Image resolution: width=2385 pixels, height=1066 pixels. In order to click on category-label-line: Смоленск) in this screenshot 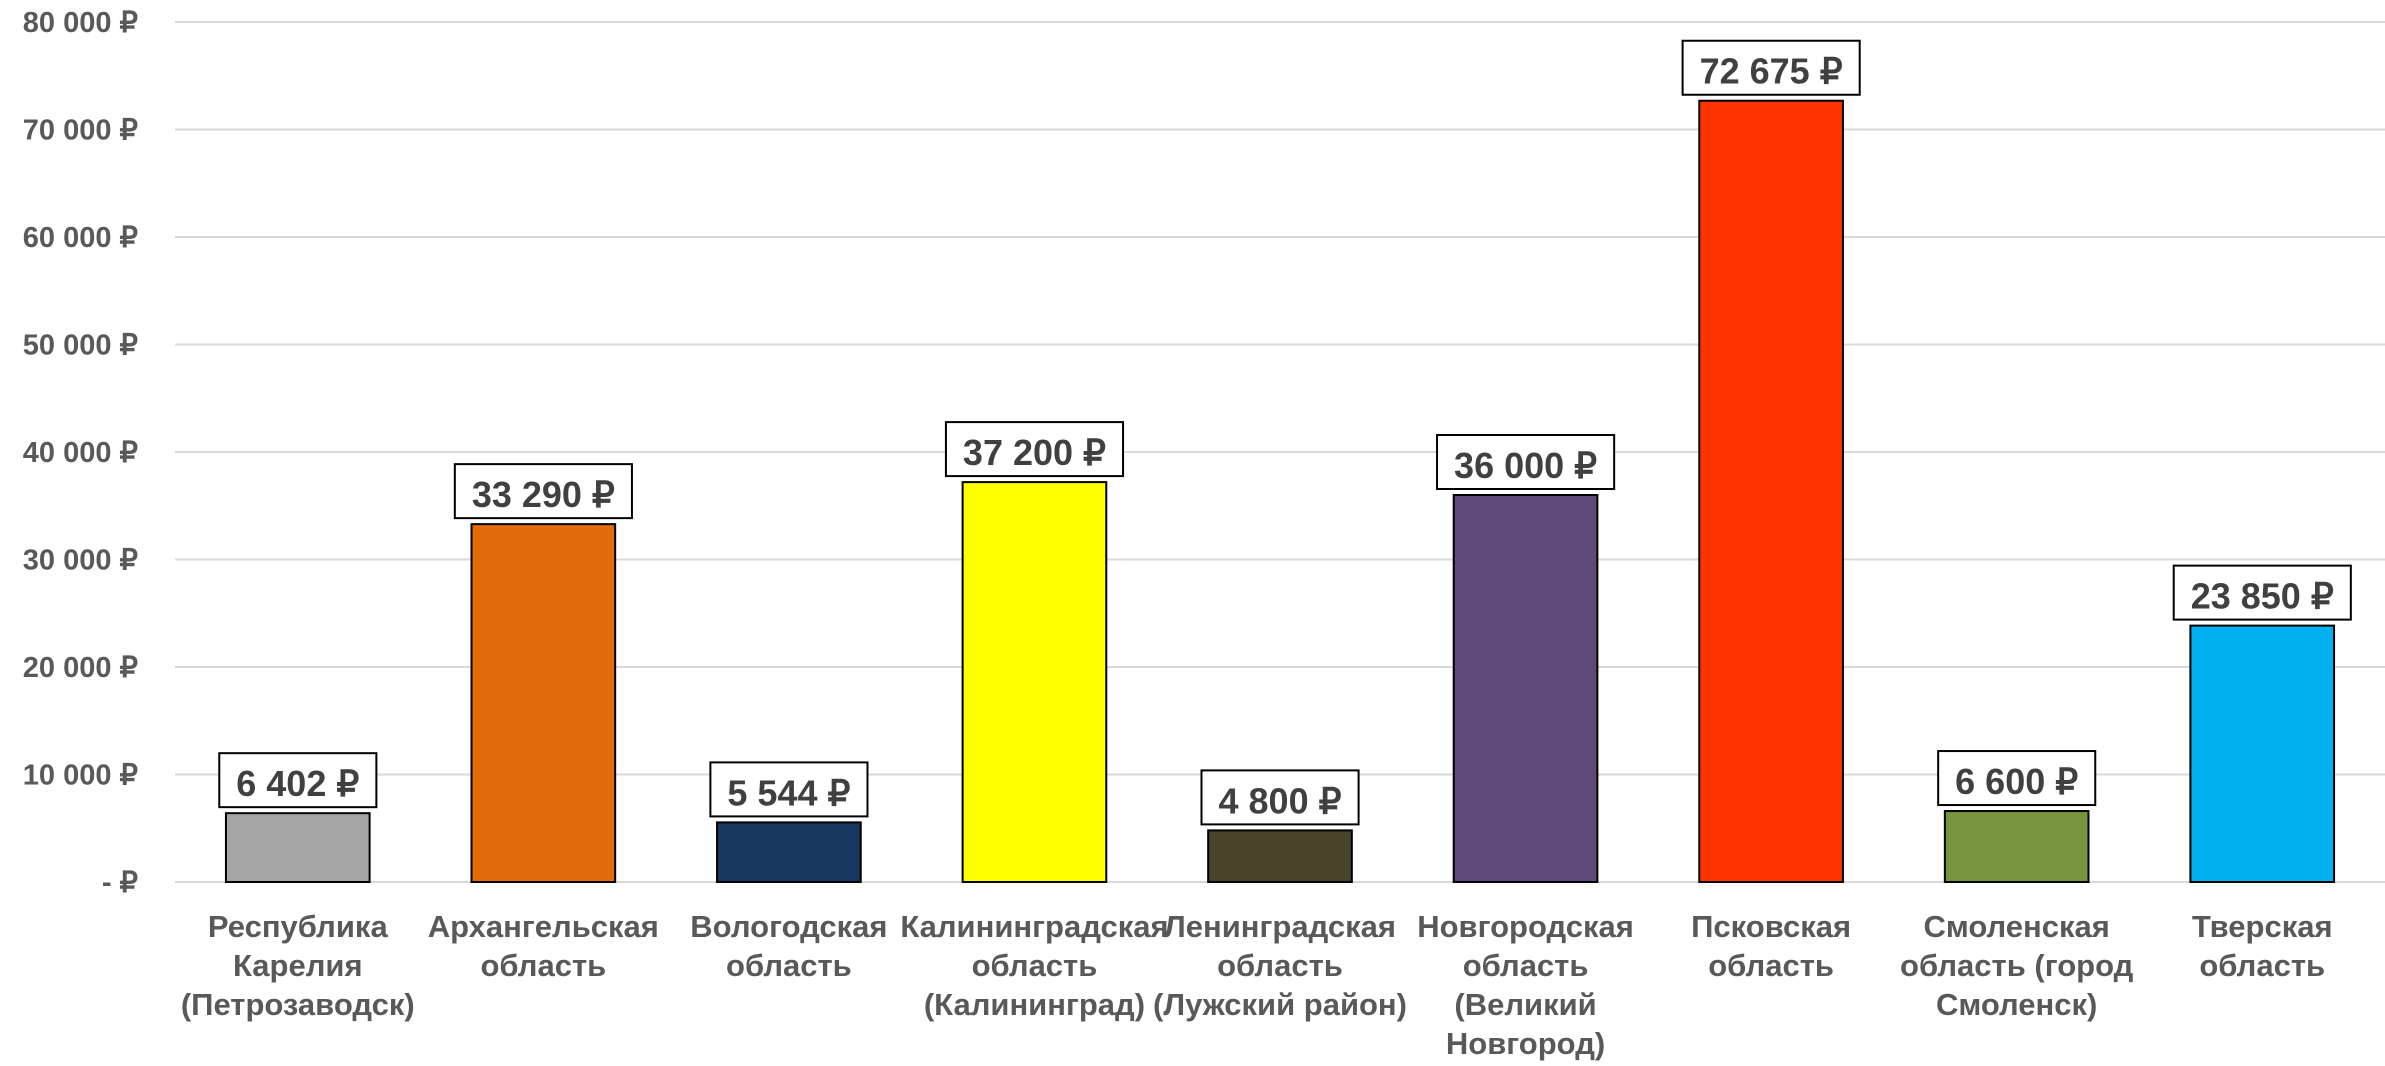, I will do `click(2016, 1004)`.